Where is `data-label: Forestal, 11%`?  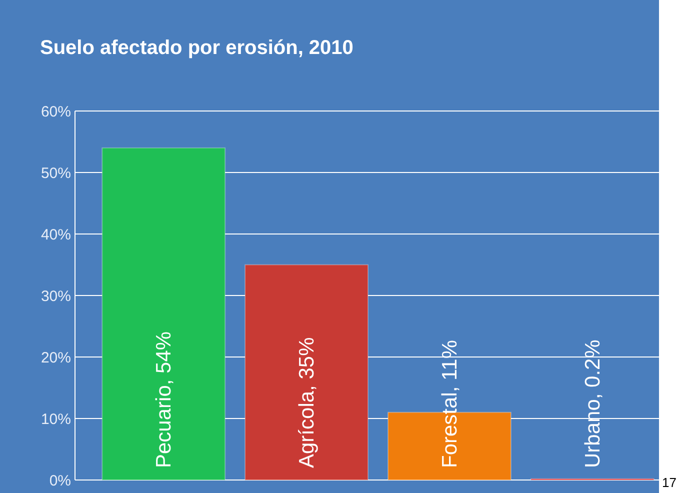 data-label: Forestal, 11% is located at coordinates (450, 404).